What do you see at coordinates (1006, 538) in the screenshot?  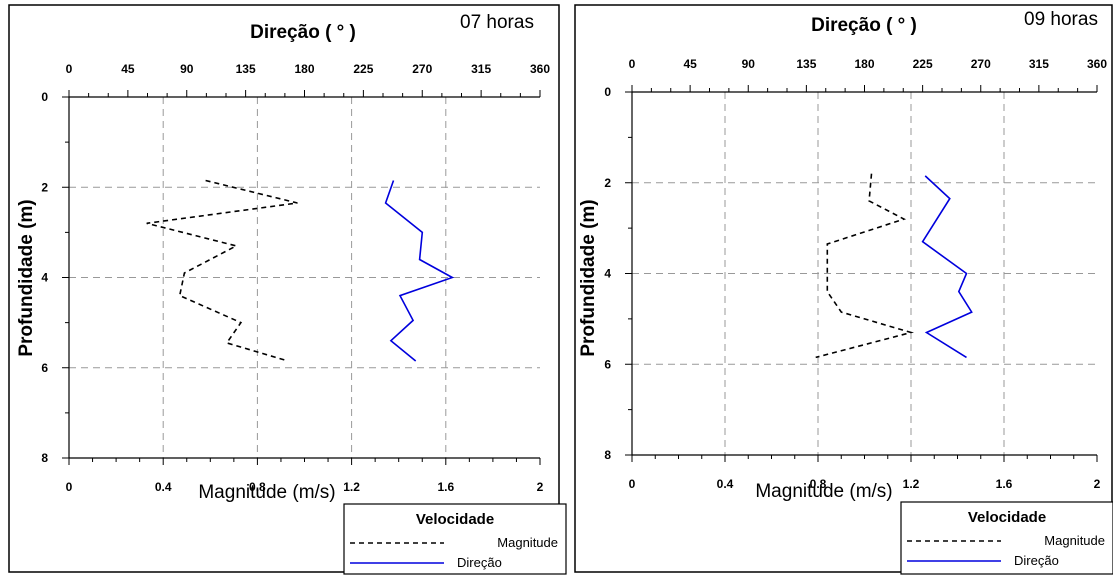 I see `legend-box` at bounding box center [1006, 538].